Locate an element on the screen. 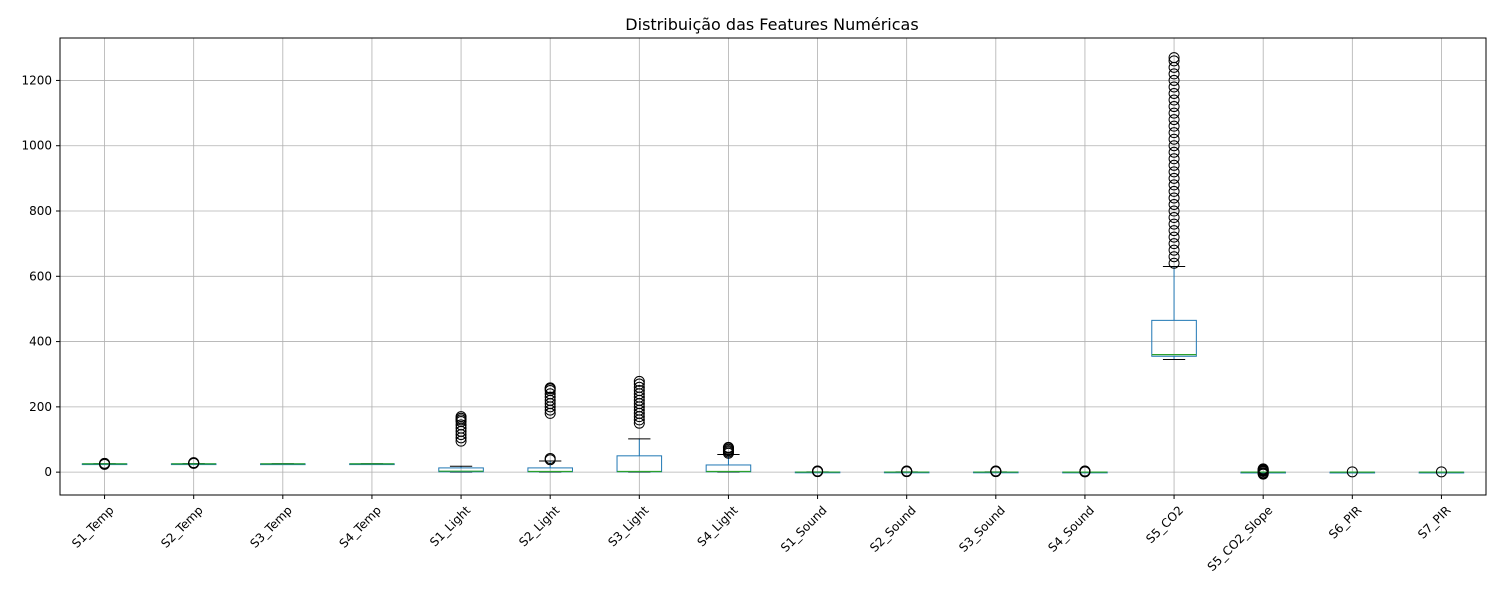 The image size is (1500, 600). y-axis: 0 200 400 600 800 1000 1200 is located at coordinates (40, 276).